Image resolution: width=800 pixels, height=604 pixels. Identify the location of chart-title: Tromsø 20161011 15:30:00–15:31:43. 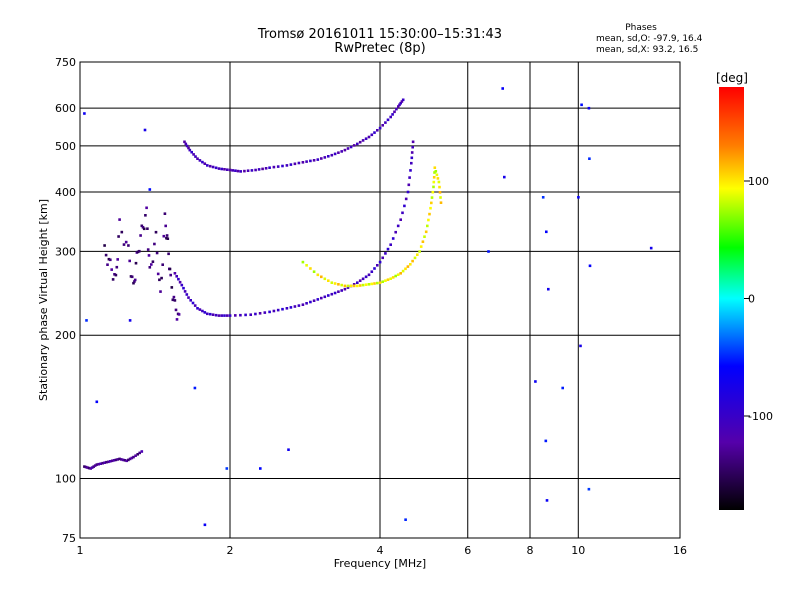
(379, 34).